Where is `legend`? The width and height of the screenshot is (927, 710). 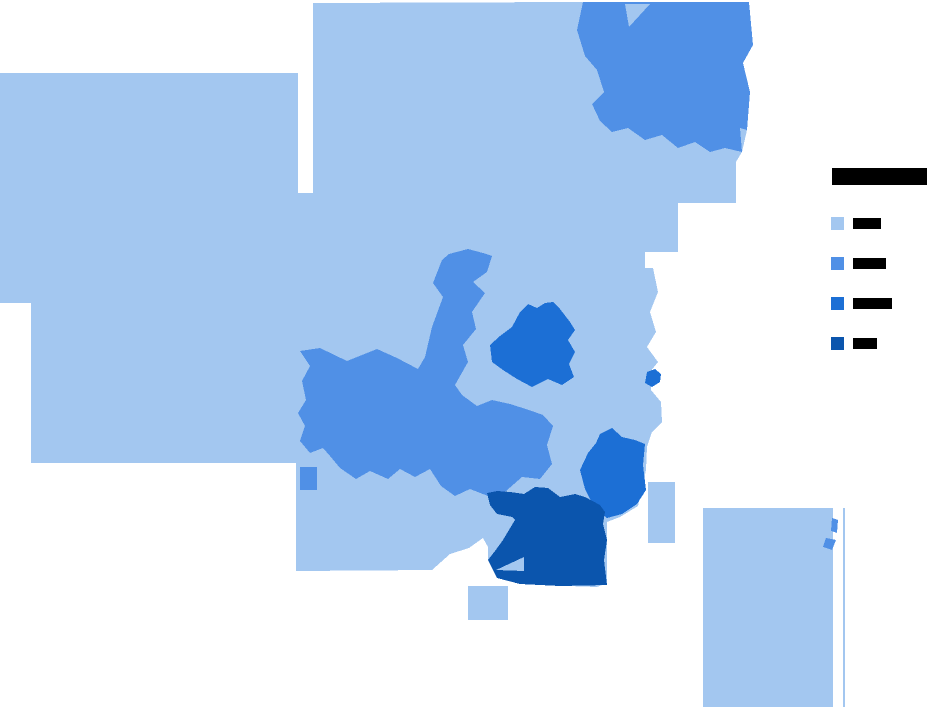
legend is located at coordinates (861, 297).